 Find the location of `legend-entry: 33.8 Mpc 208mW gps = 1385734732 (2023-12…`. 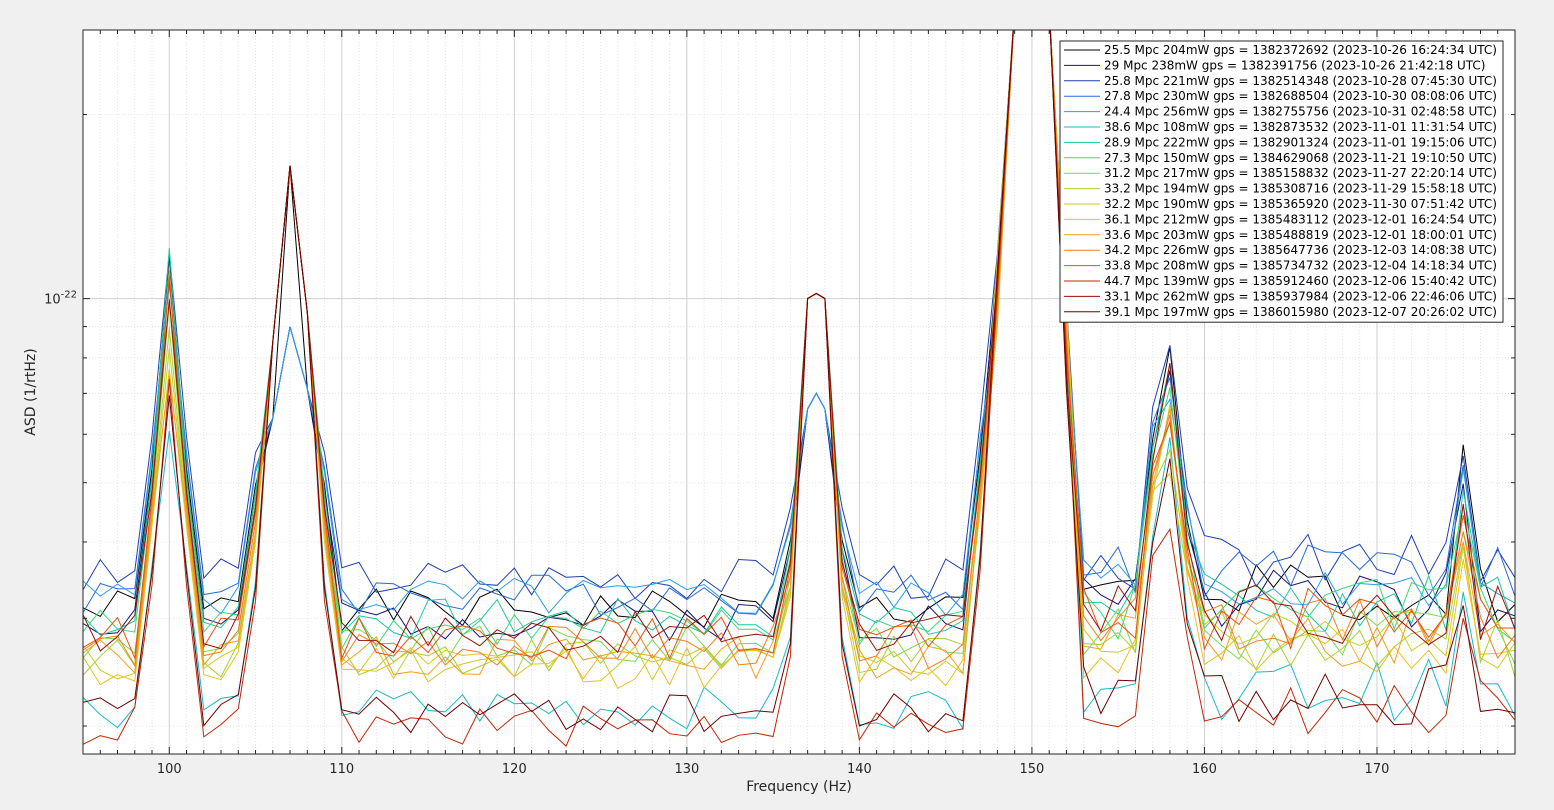

legend-entry: 33.8 Mpc 208mW gps = 1385734732 (2023-12… is located at coordinates (1300, 266).